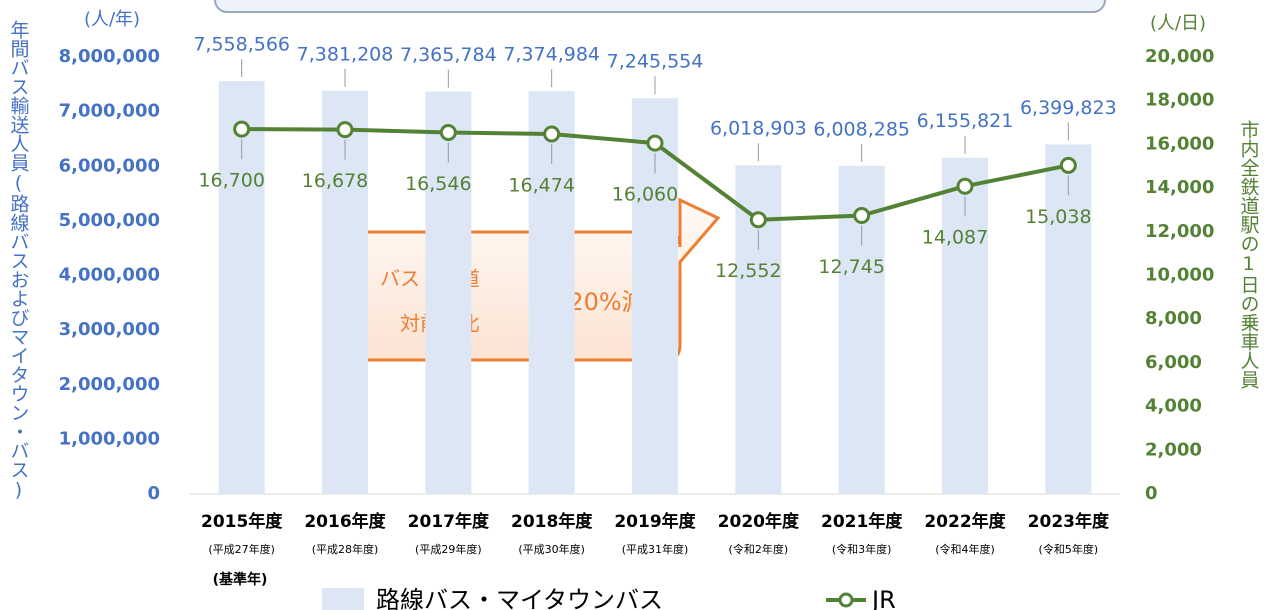  Describe the element at coordinates (759, 521) in the screenshot. I see `x-tick-label: 2020年度` at that location.